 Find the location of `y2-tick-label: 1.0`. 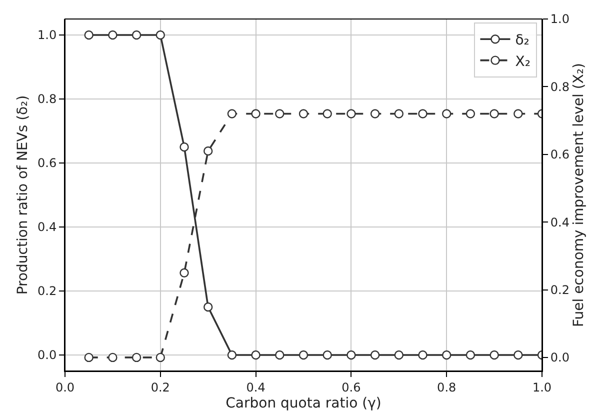

y2-tick-label: 1.0 is located at coordinates (560, 19).